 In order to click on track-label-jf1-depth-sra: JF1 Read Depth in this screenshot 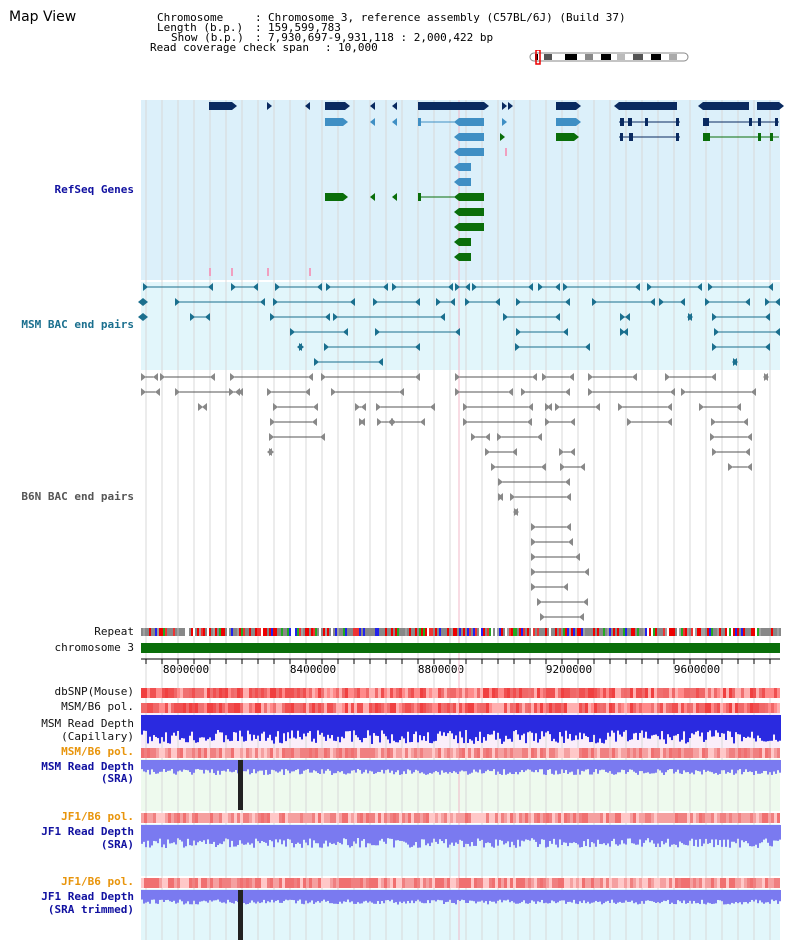, I will do `click(87, 831)`.